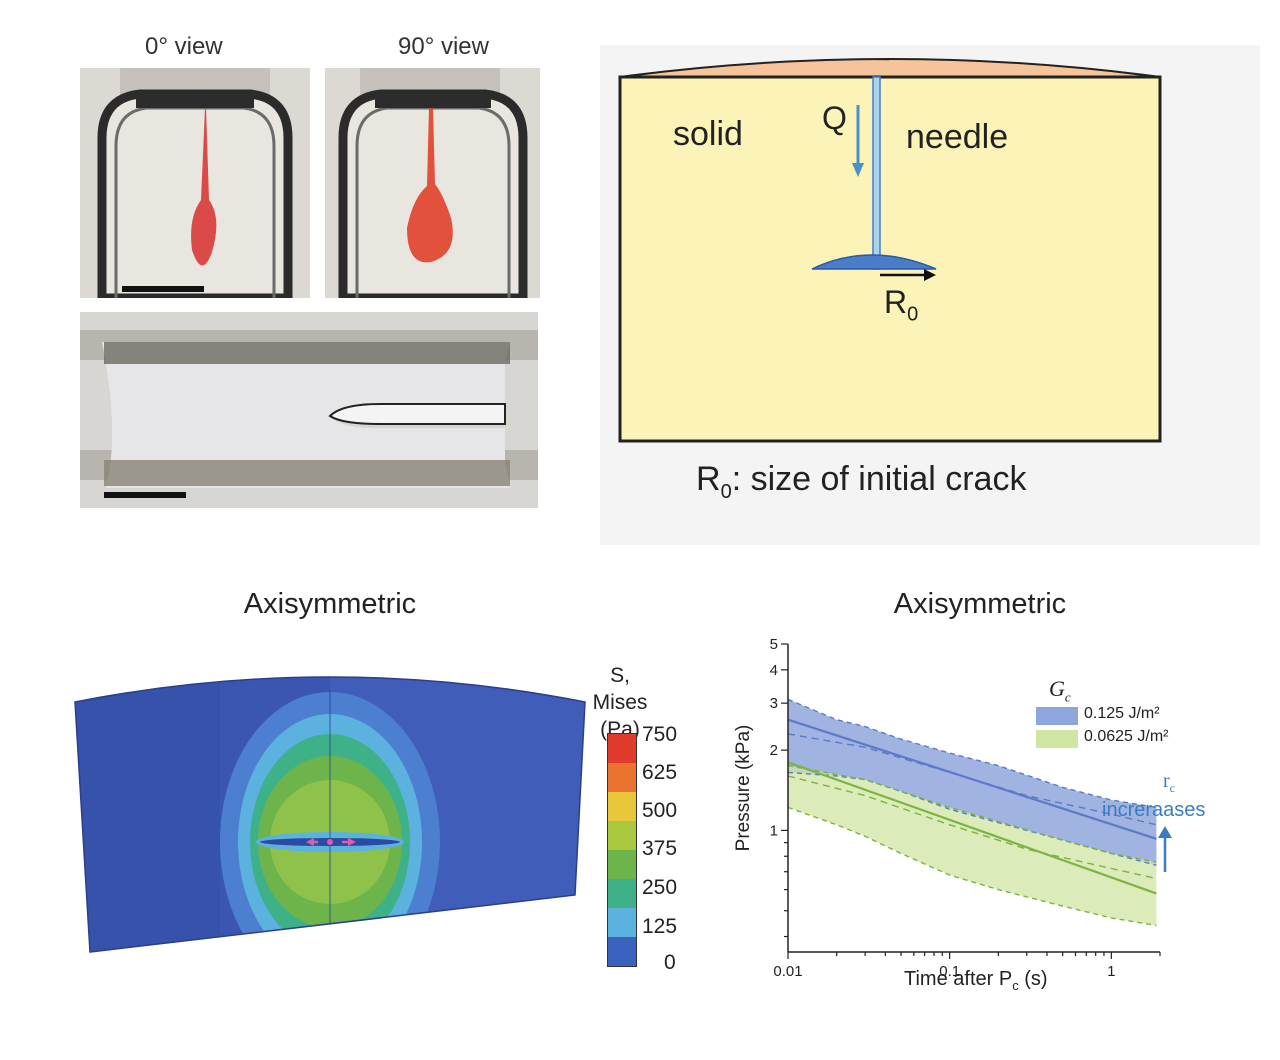 Image resolution: width=1280 pixels, height=1060 pixels. Describe the element at coordinates (432, 183) in the screenshot. I see `vial-photo-90-view` at that location.